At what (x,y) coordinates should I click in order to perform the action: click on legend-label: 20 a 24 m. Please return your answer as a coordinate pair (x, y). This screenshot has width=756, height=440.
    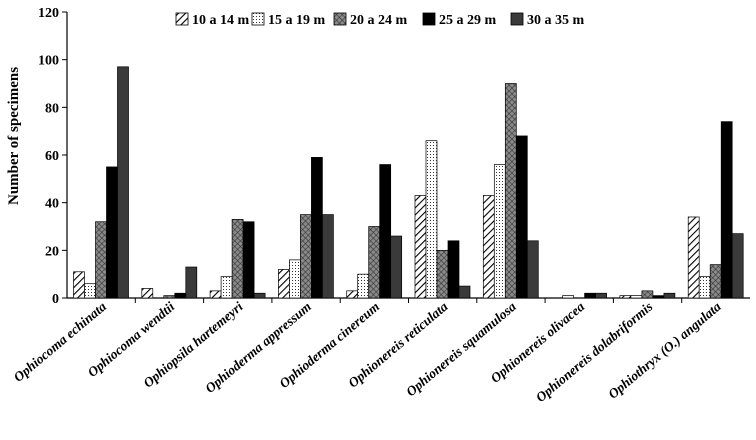
    Looking at the image, I should click on (379, 20).